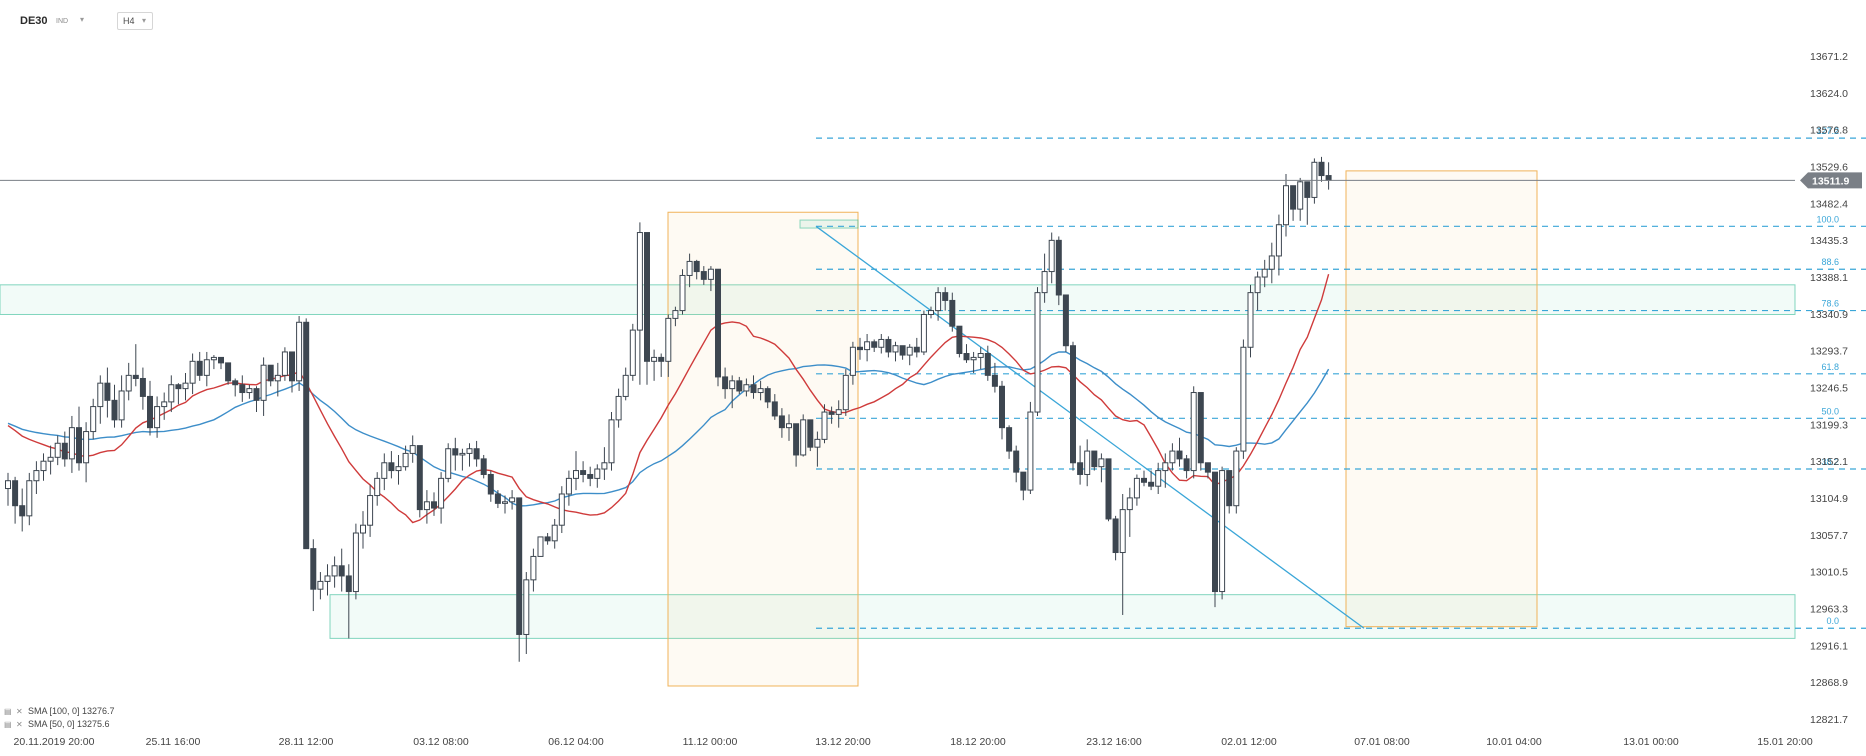  I want to click on symbol-label: DE30, so click(34, 21).